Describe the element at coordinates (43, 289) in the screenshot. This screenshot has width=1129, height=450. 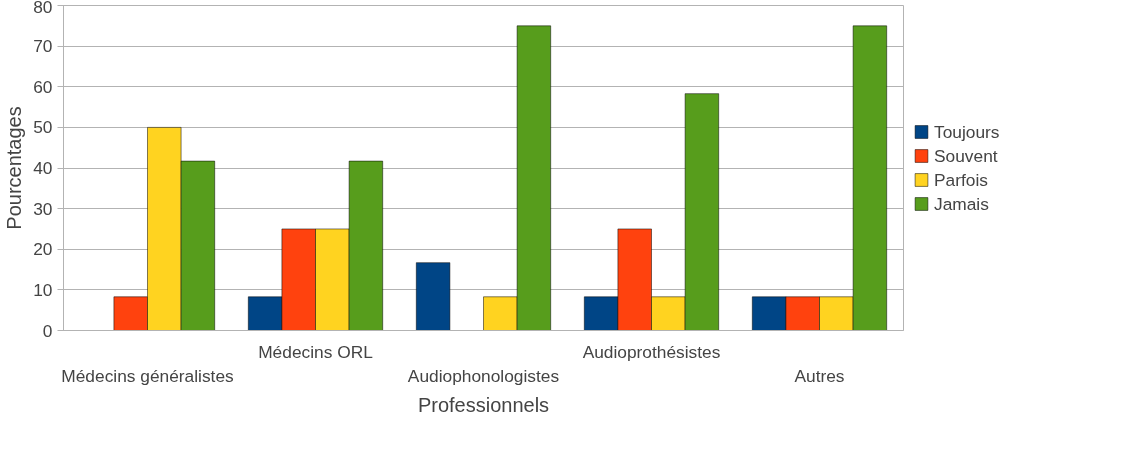
I see `y-tick-label: 10` at that location.